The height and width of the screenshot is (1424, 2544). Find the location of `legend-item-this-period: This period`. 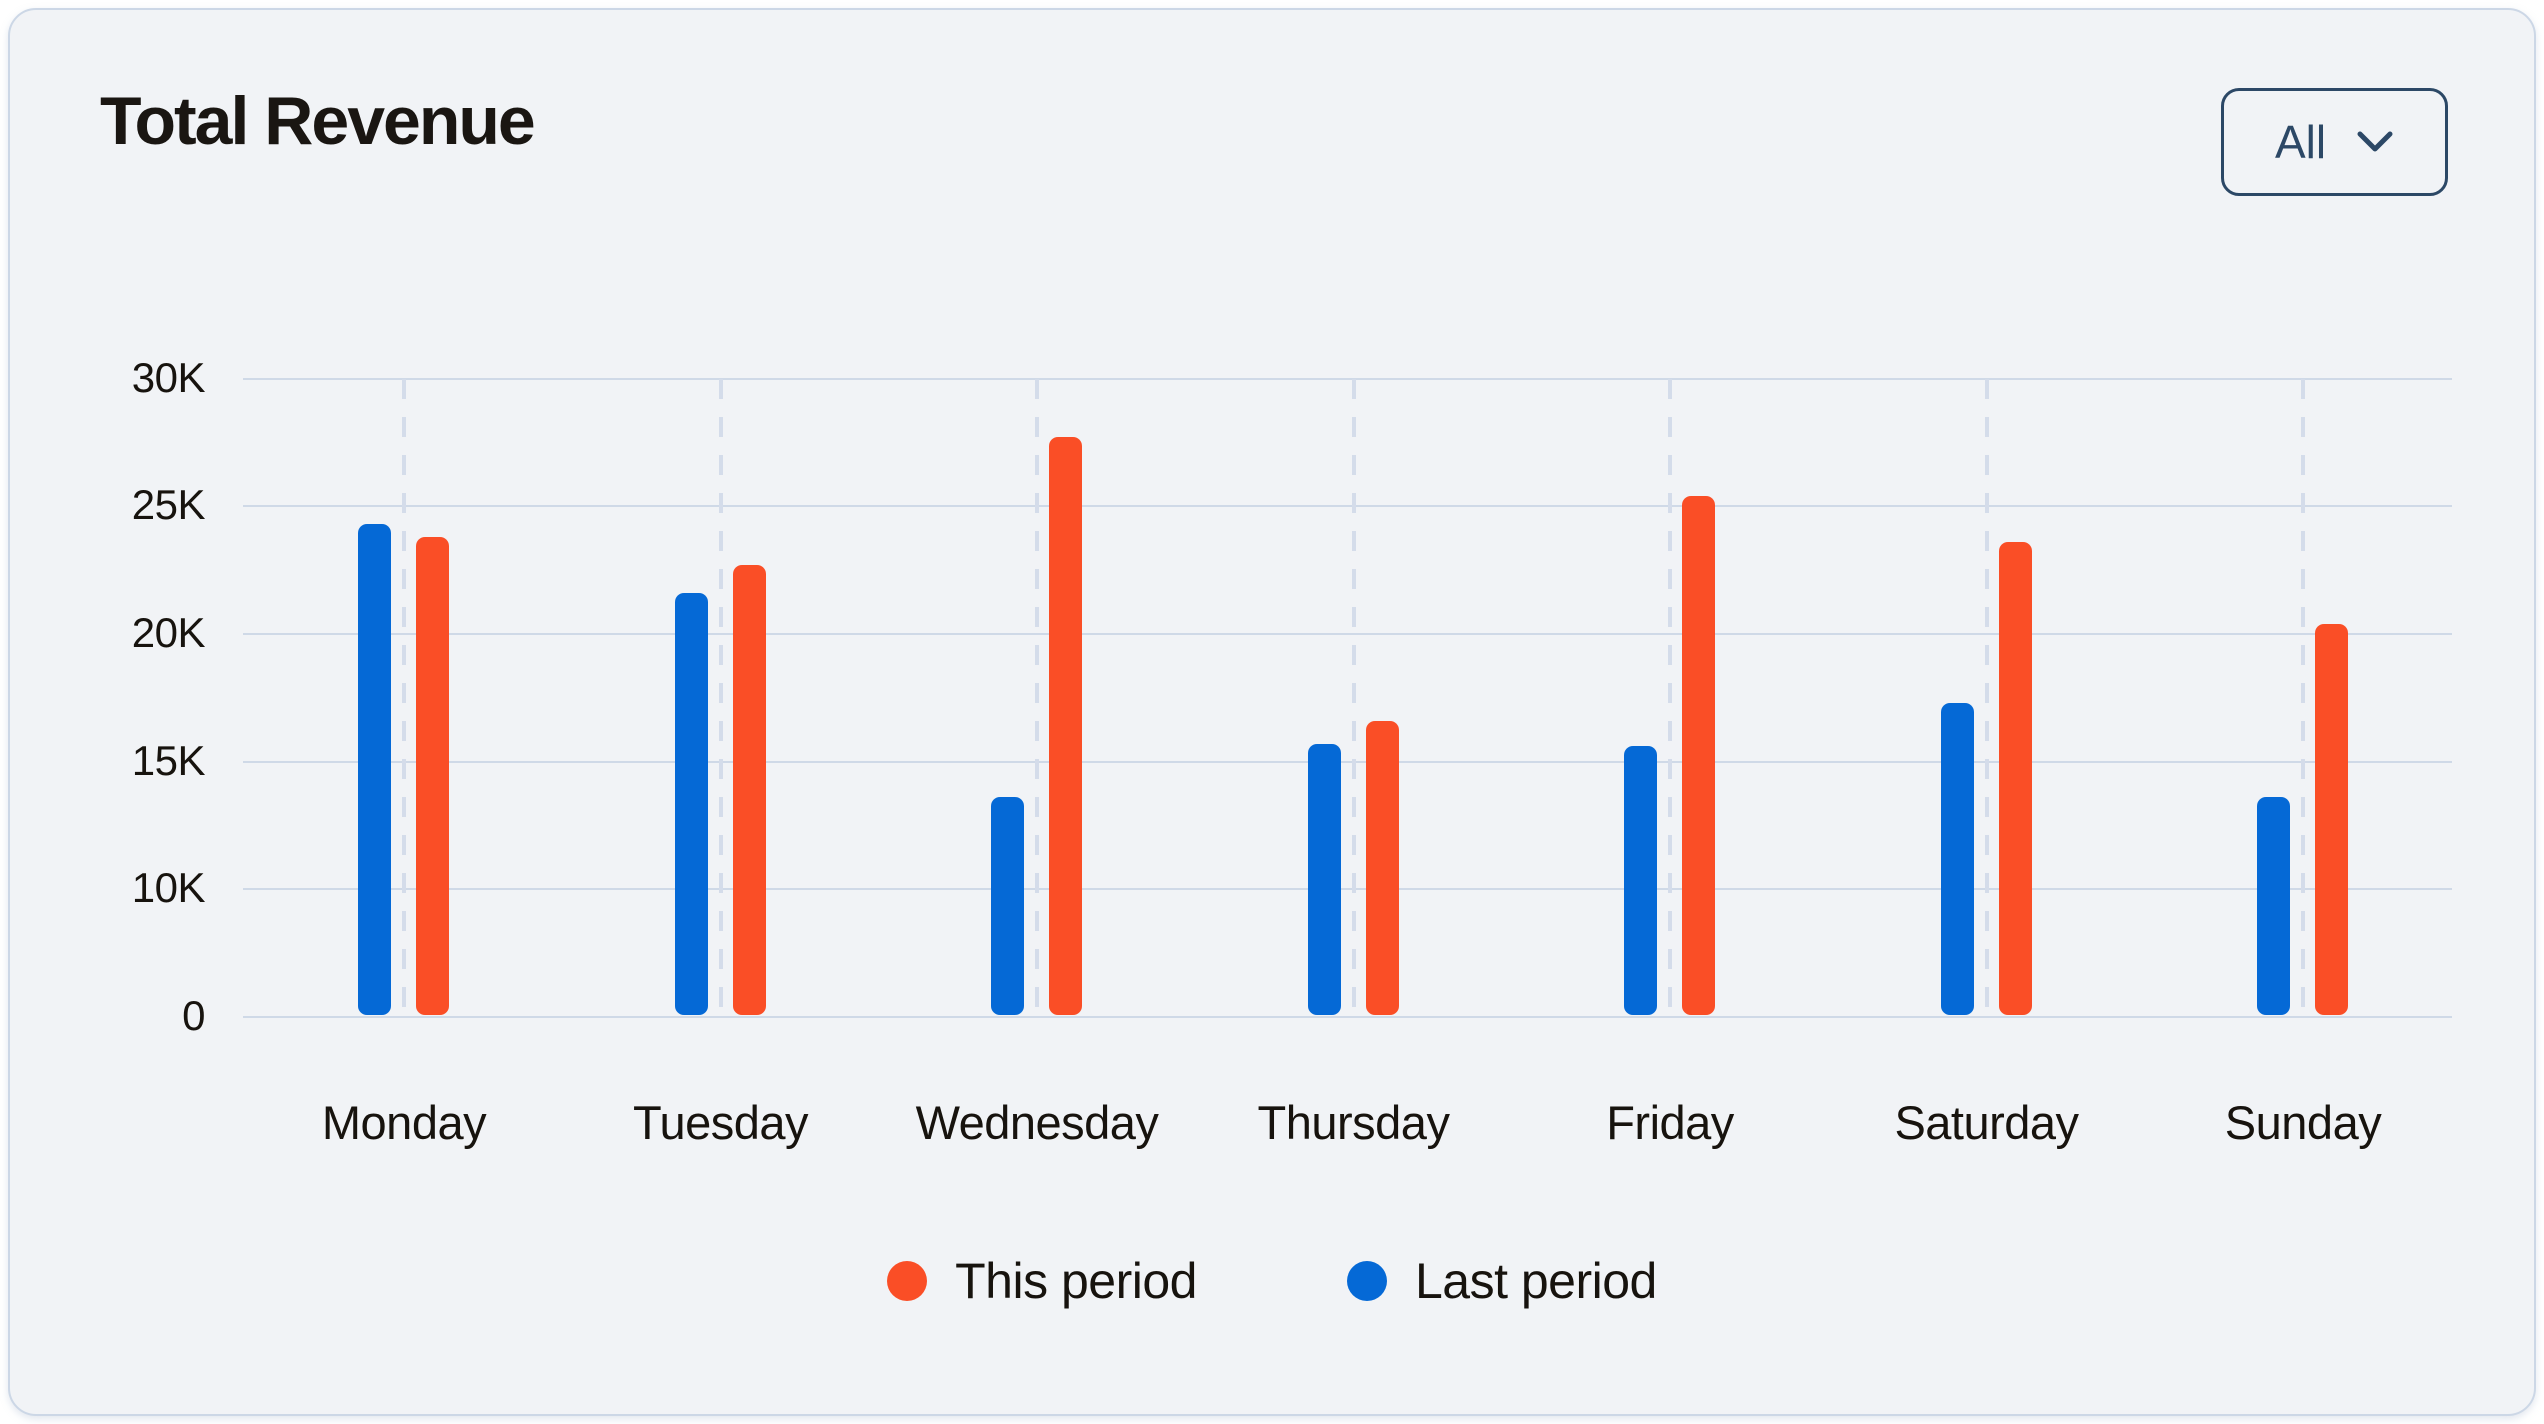

legend-item-this-period: This period is located at coordinates (1042, 1281).